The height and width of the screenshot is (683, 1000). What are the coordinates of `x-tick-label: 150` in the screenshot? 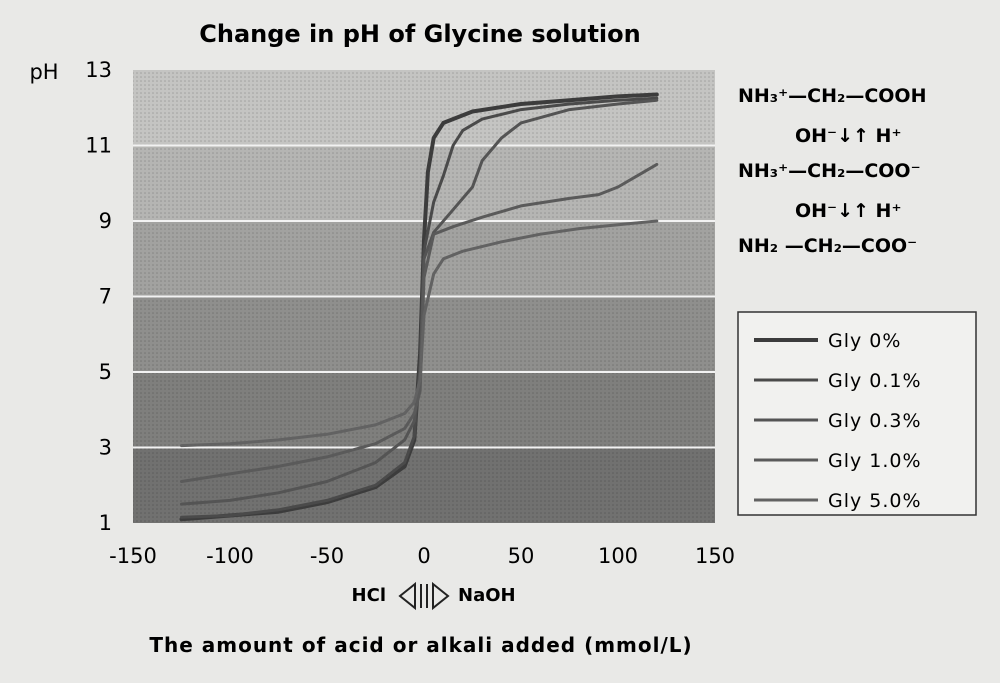 It's located at (715, 556).